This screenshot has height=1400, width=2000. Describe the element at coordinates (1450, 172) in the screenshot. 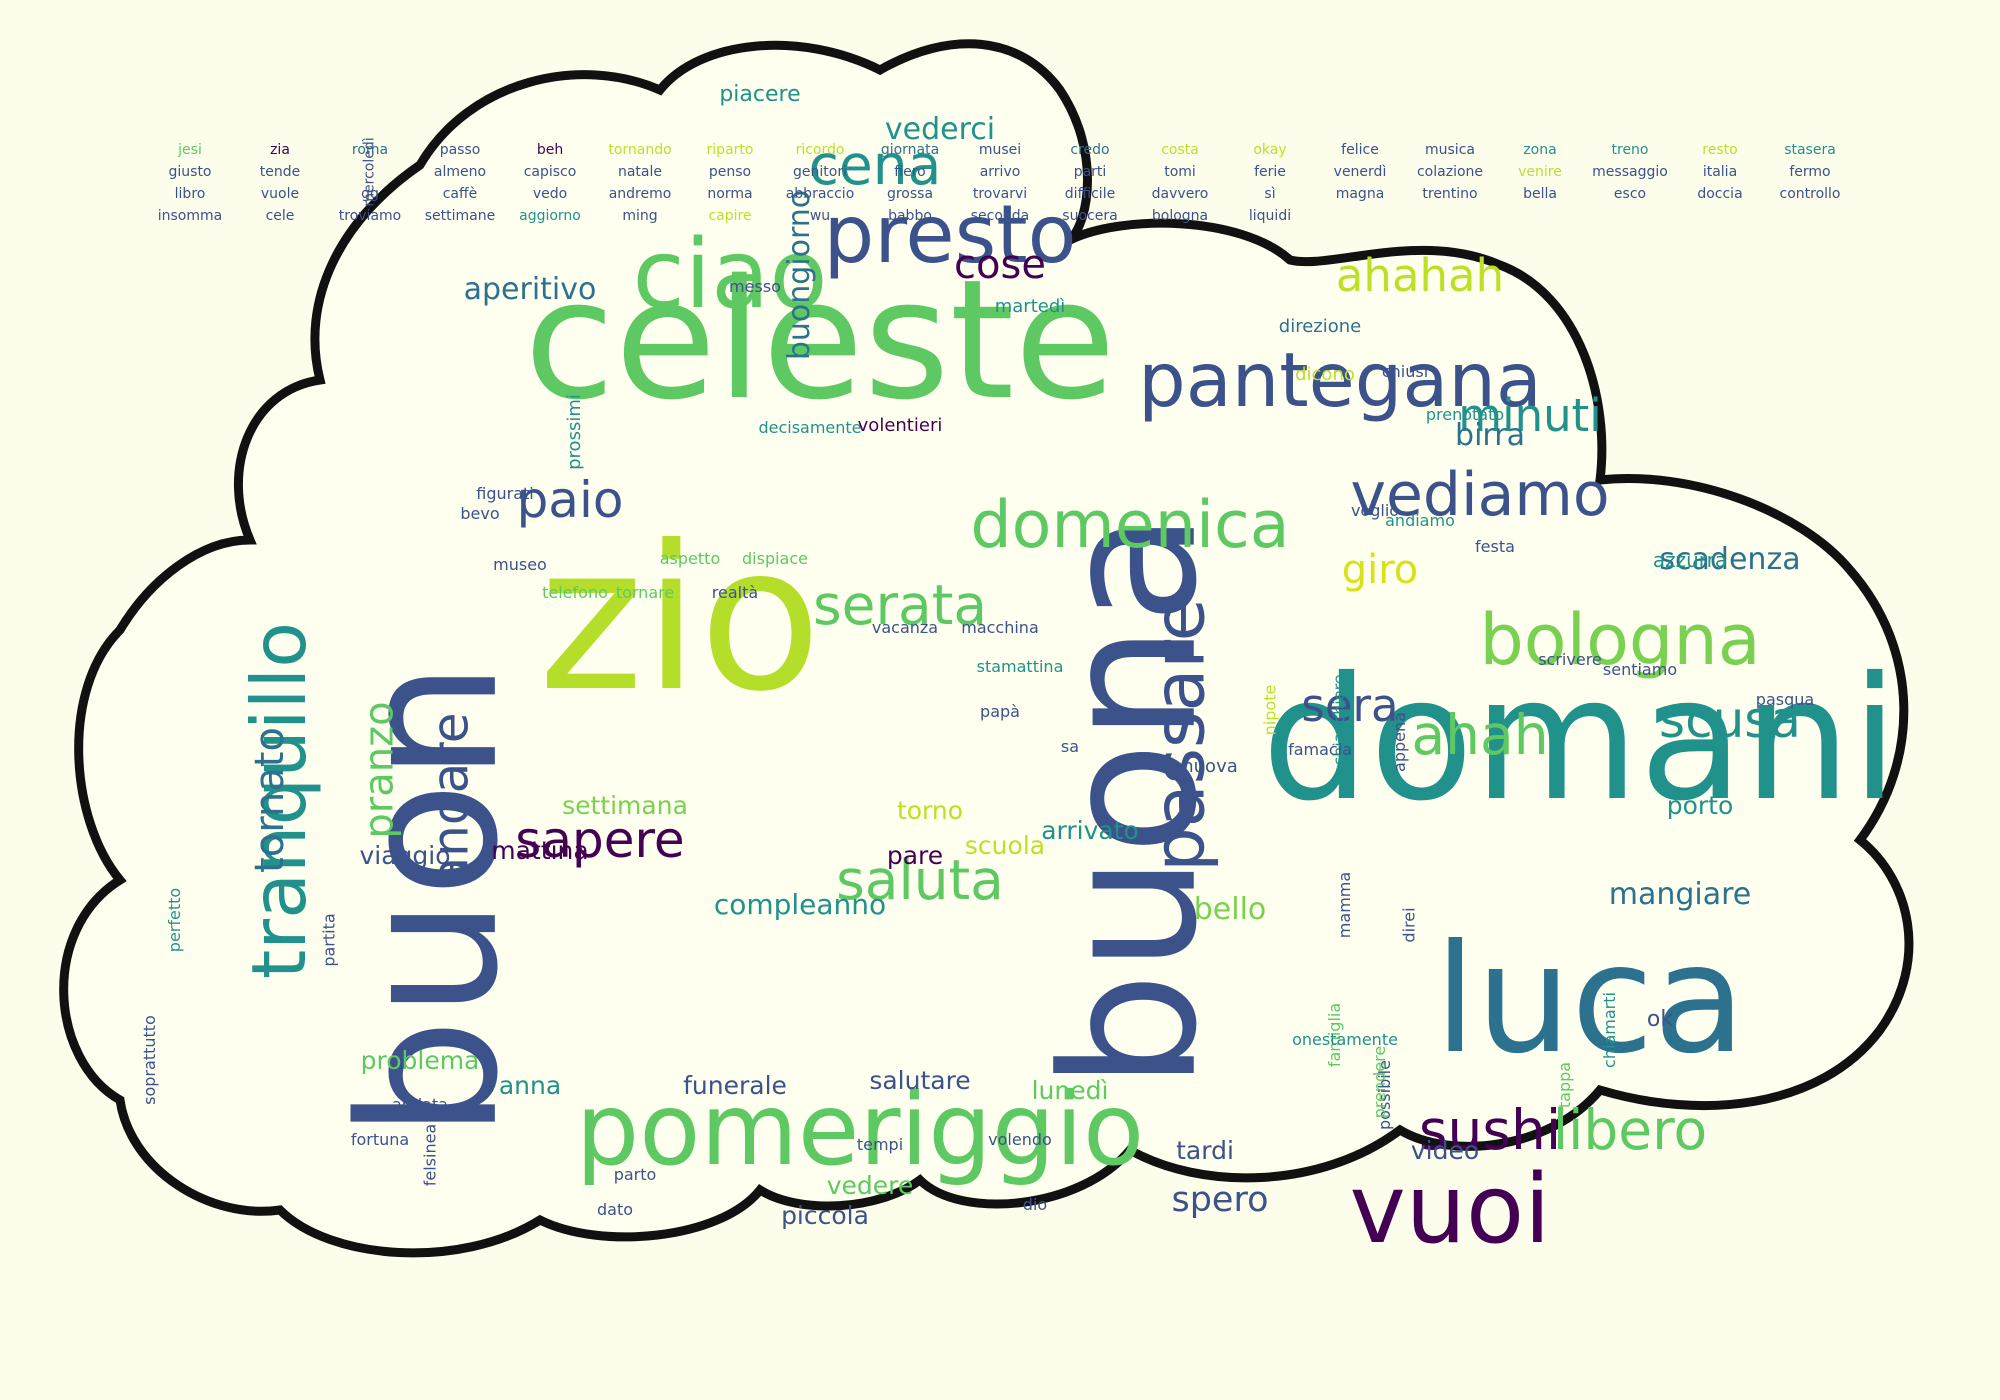

I see `word-147: colazione` at that location.